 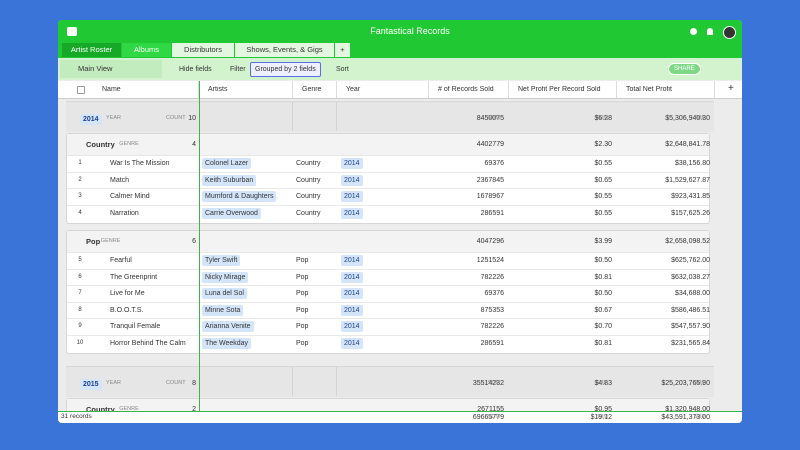 What do you see at coordinates (312, 89) in the screenshot?
I see `column-header: Genre` at bounding box center [312, 89].